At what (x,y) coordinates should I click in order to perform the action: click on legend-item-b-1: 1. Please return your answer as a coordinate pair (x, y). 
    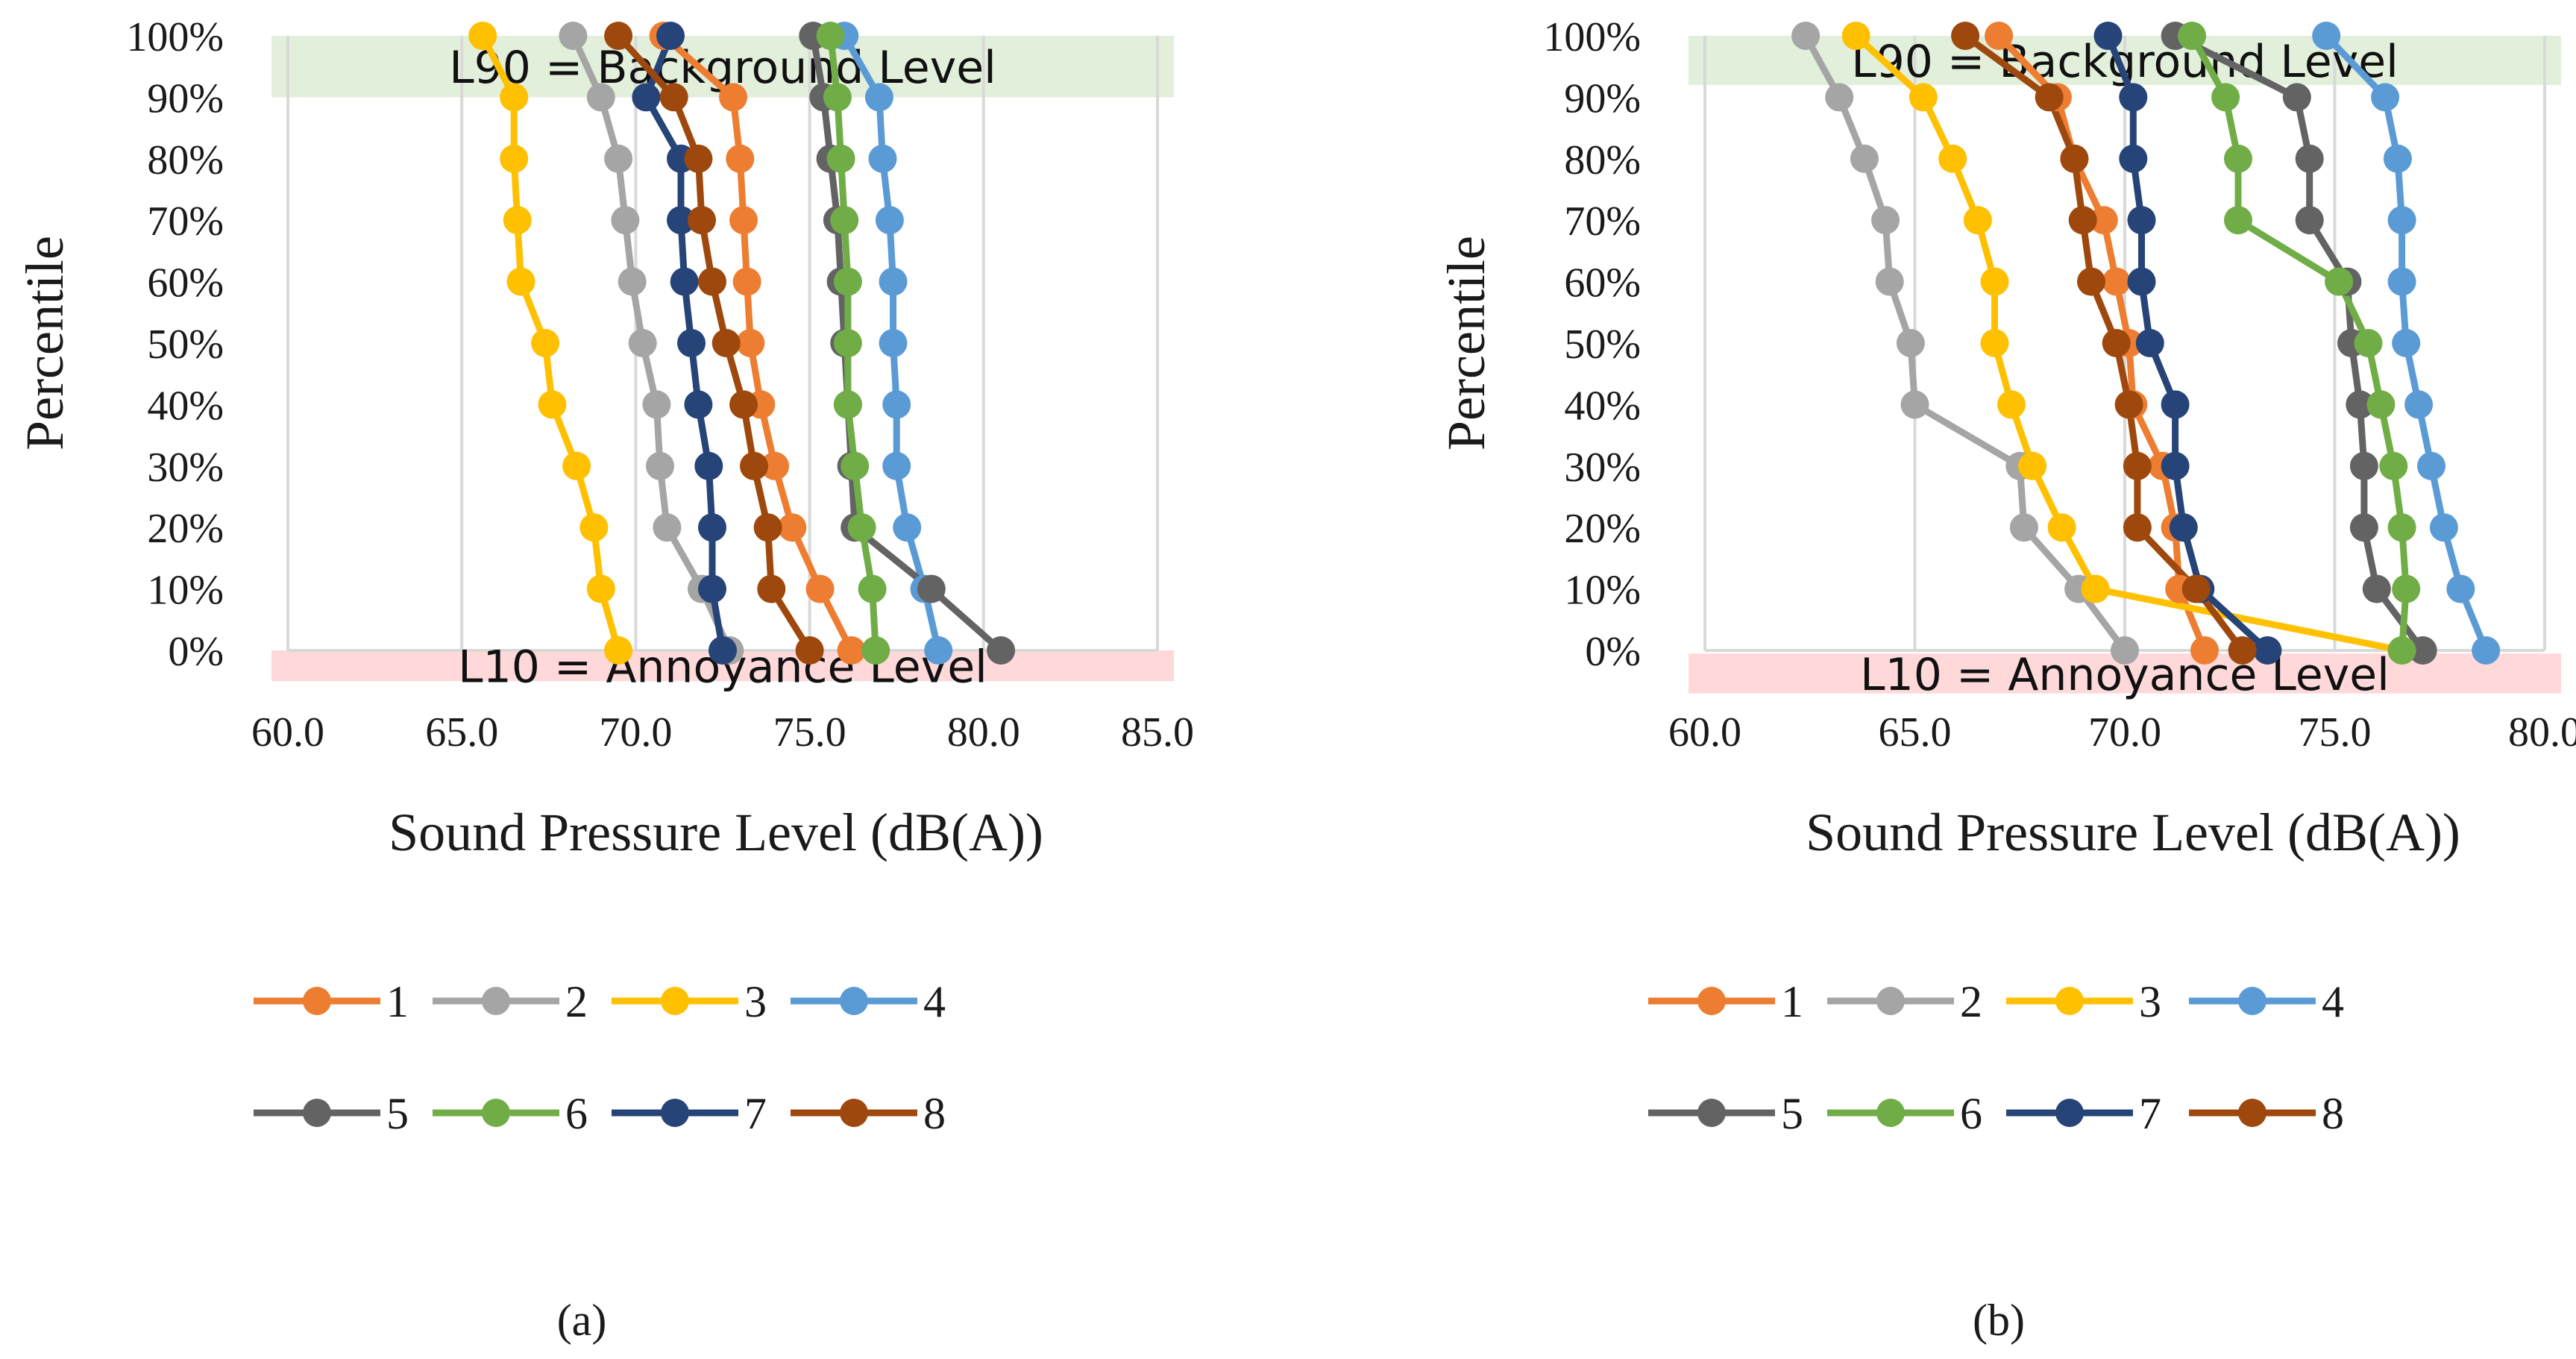
    Looking at the image, I should click on (1725, 1001).